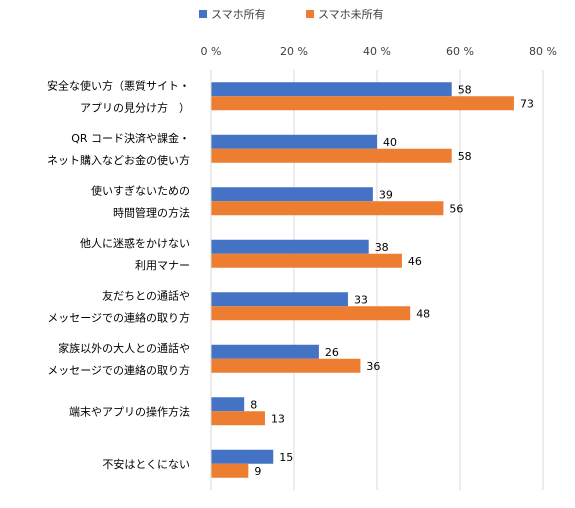 The width and height of the screenshot is (575, 508). I want to click on data-label: 8, so click(253, 404).